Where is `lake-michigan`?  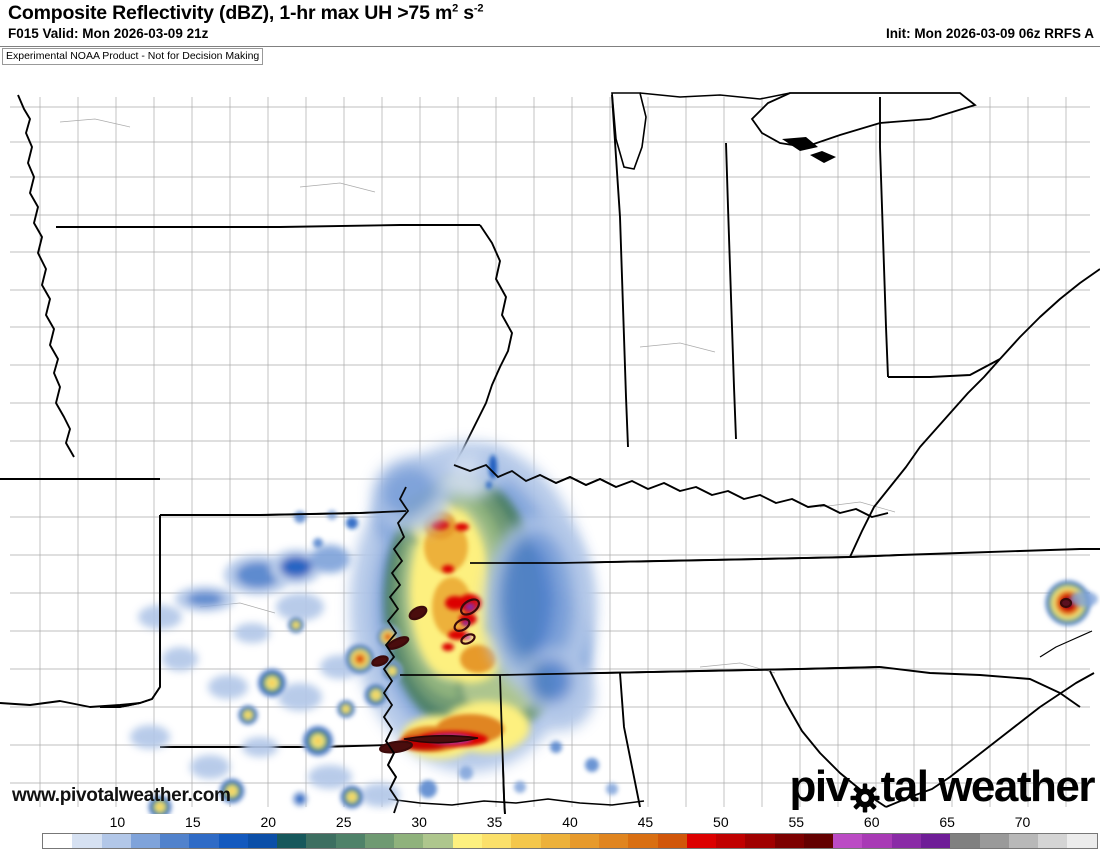 lake-michigan is located at coordinates (629, 131).